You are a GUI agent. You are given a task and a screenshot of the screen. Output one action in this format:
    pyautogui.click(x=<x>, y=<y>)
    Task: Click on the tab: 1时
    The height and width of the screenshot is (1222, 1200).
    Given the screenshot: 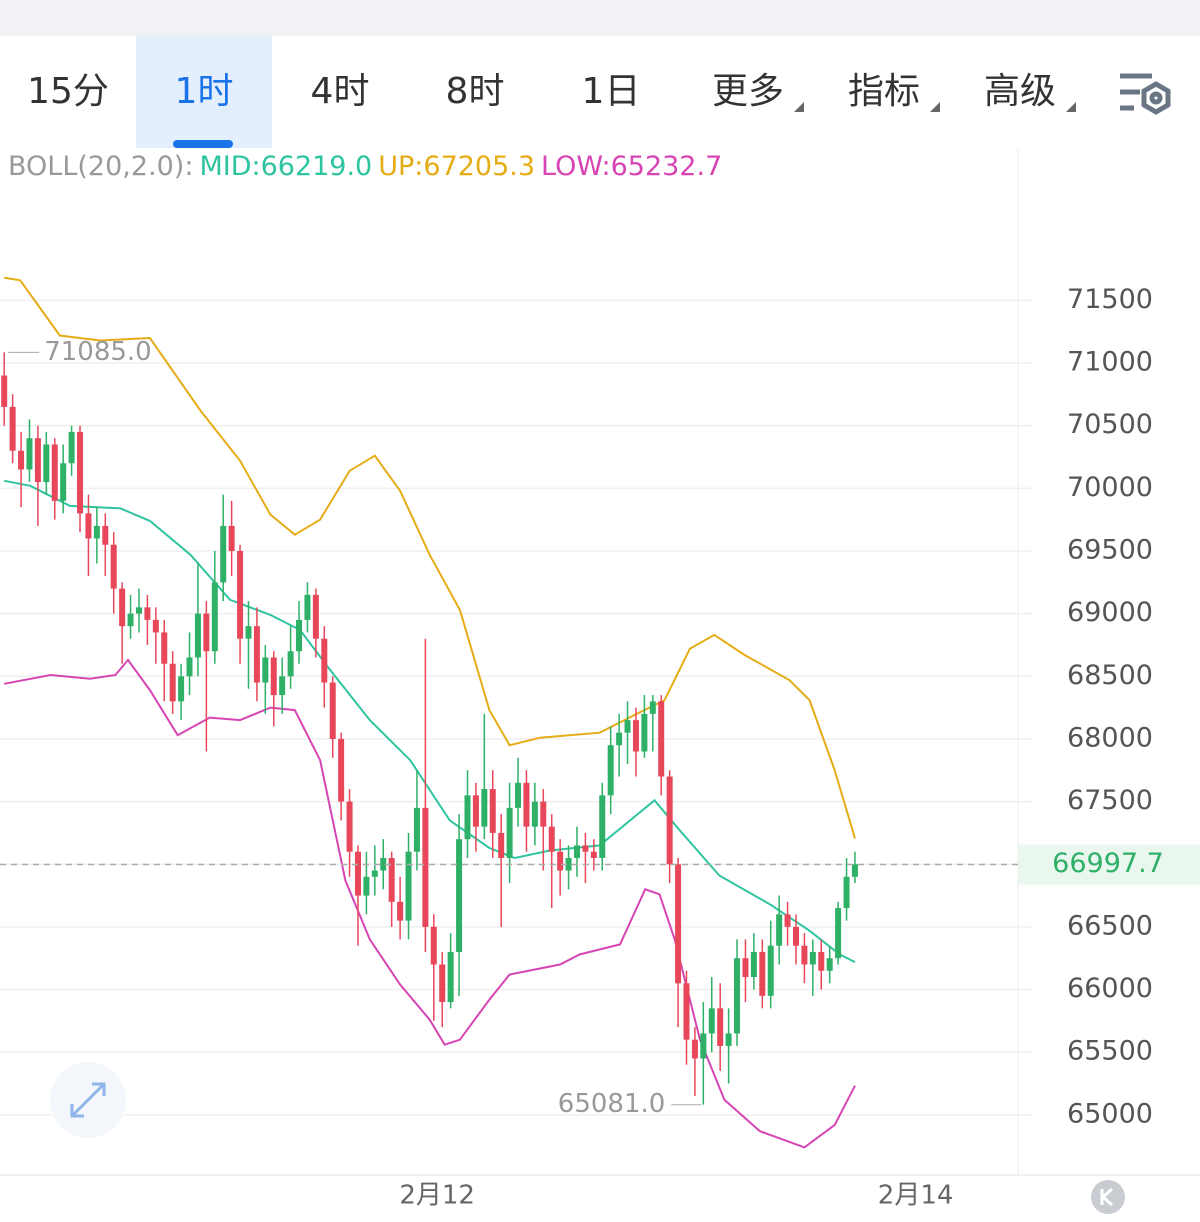 What is the action you would take?
    pyautogui.click(x=204, y=91)
    